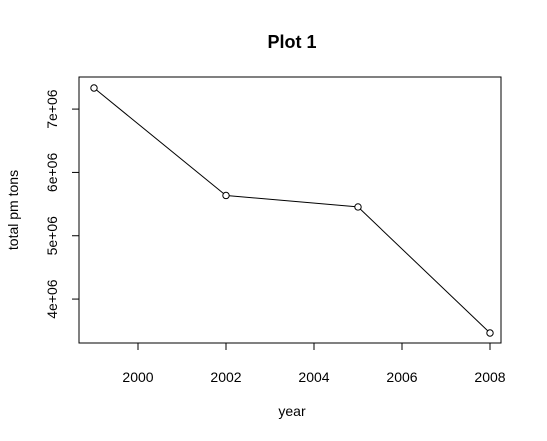  What do you see at coordinates (13, 210) in the screenshot?
I see `y-axis-label: total pm tons` at bounding box center [13, 210].